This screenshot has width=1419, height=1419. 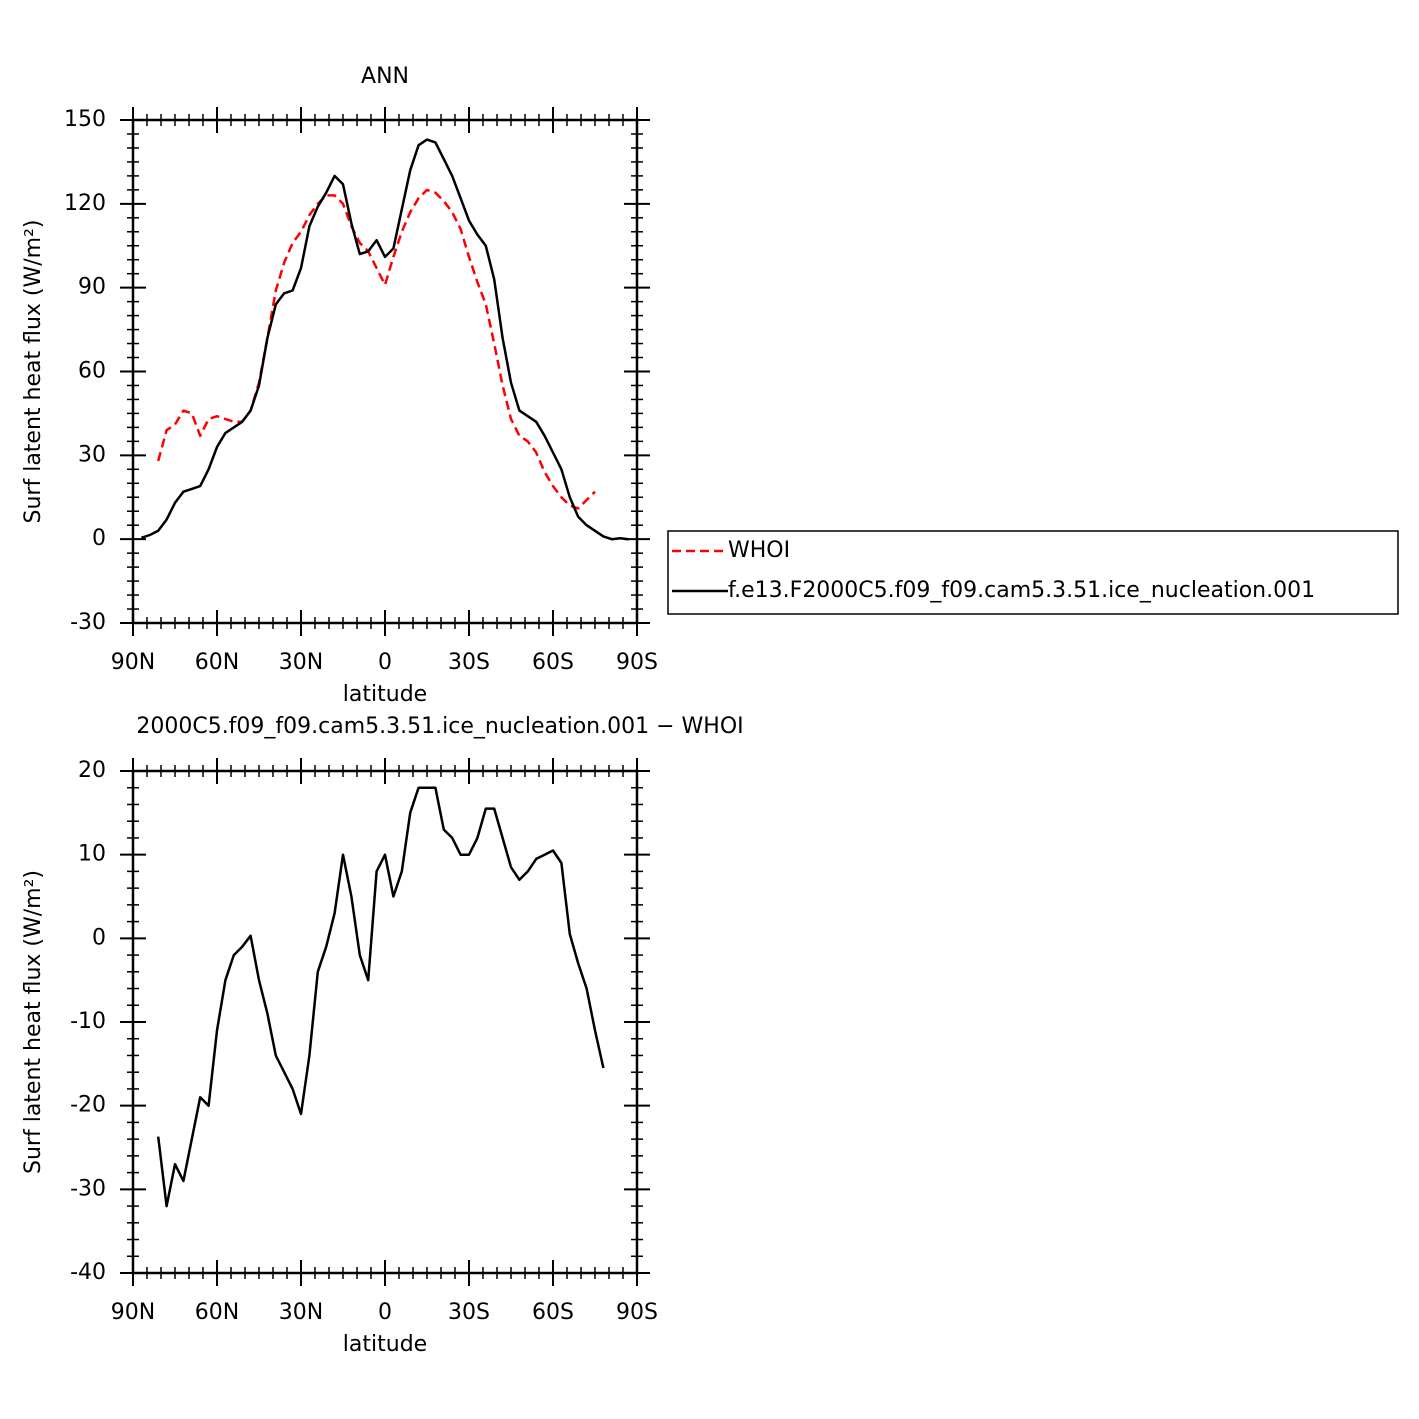 What do you see at coordinates (88, 1021) in the screenshot?
I see `y-tick-label: -10` at bounding box center [88, 1021].